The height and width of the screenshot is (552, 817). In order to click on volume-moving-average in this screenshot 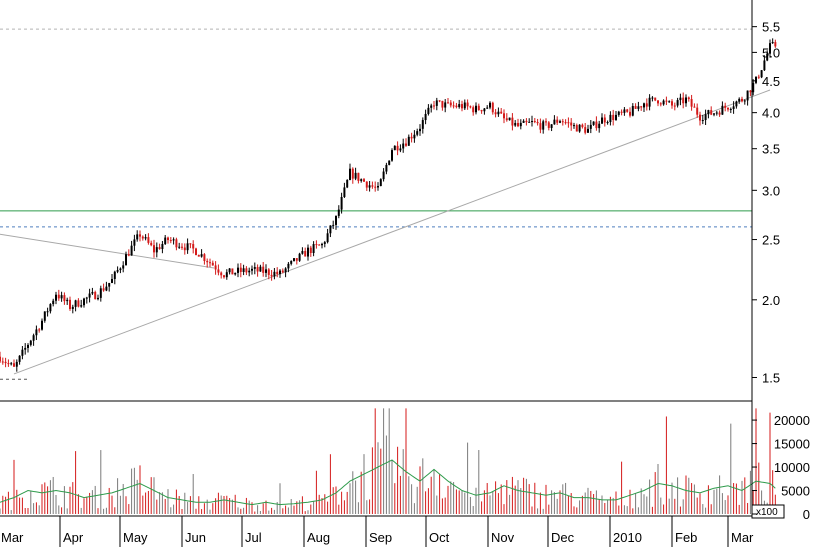, I will do `click(388, 482)`.